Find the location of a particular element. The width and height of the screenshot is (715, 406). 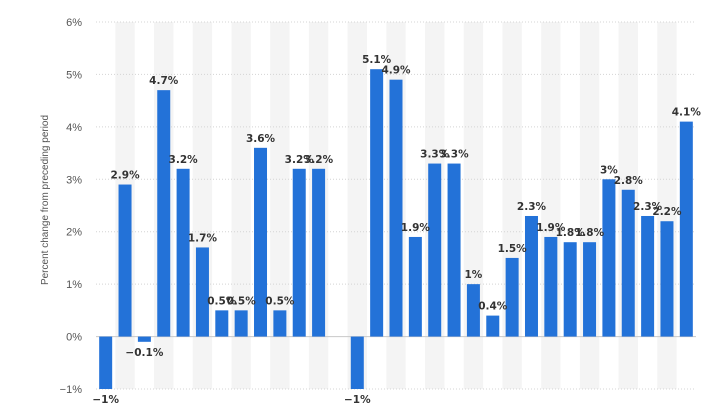

data-label: 0.4% is located at coordinates (493, 307).